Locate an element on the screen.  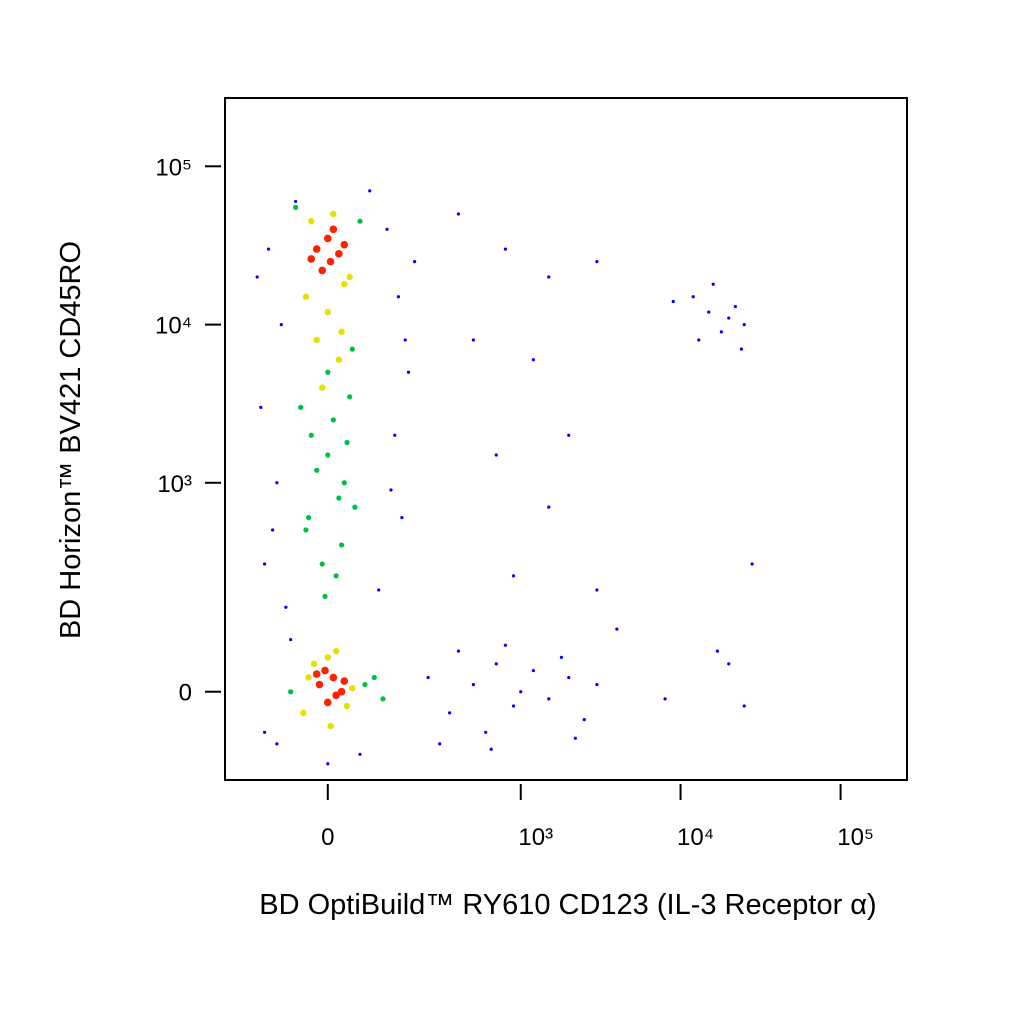
x-tick-label: 10⁵ is located at coordinates (855, 837).